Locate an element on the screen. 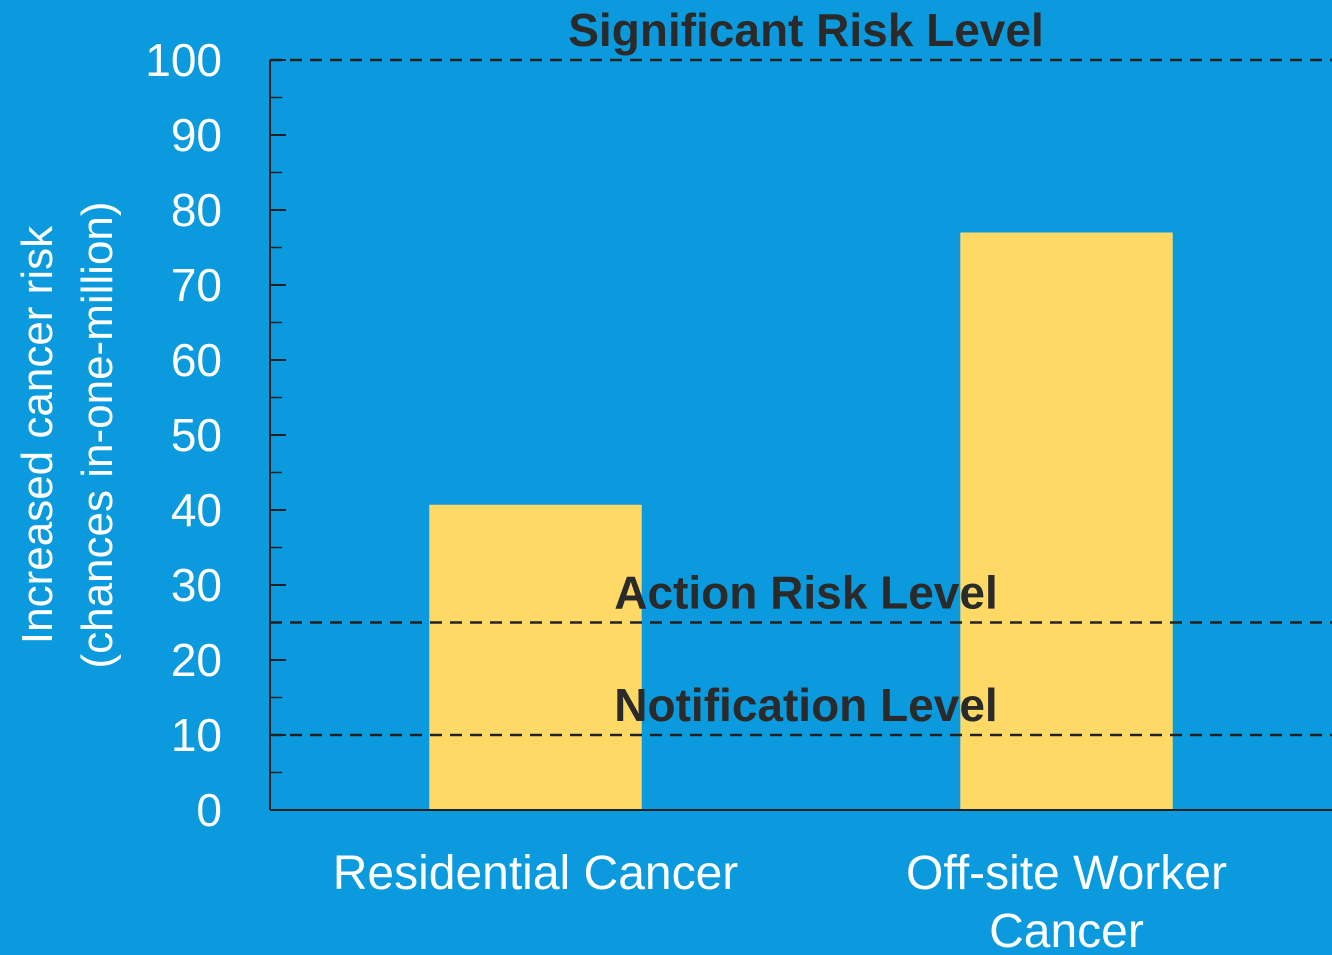 The height and width of the screenshot is (955, 1332). reference-label: Action Risk Level is located at coordinates (805, 593).